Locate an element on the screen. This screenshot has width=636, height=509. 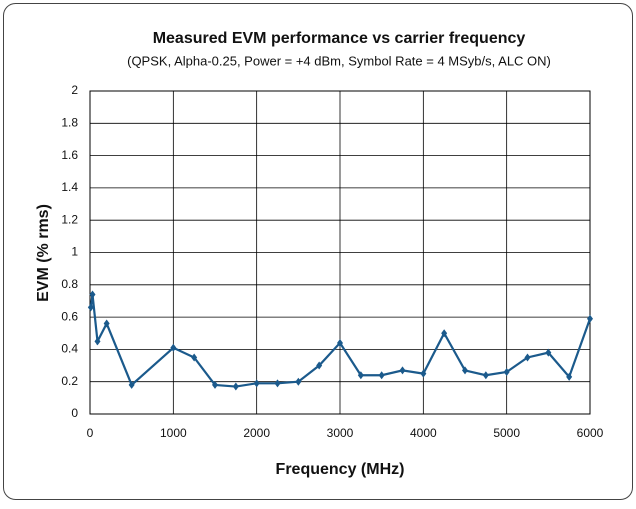
x-tick-label: 3000 is located at coordinates (340, 433).